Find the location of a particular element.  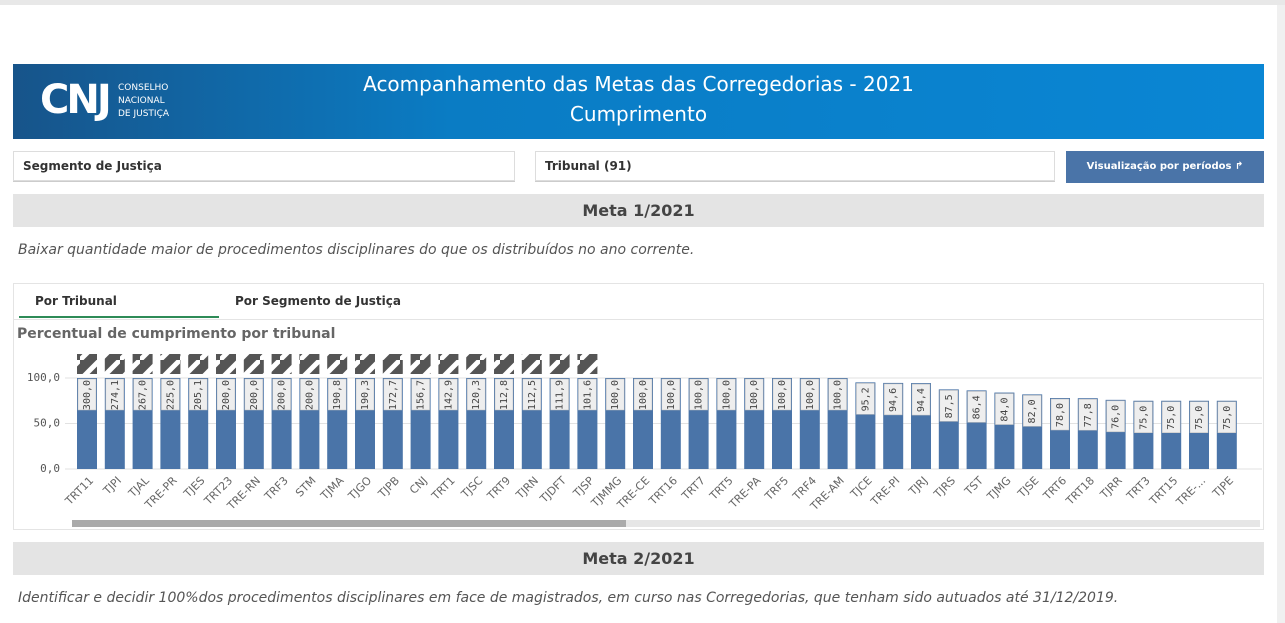

value-label: 94,6 is located at coordinates (893, 400).